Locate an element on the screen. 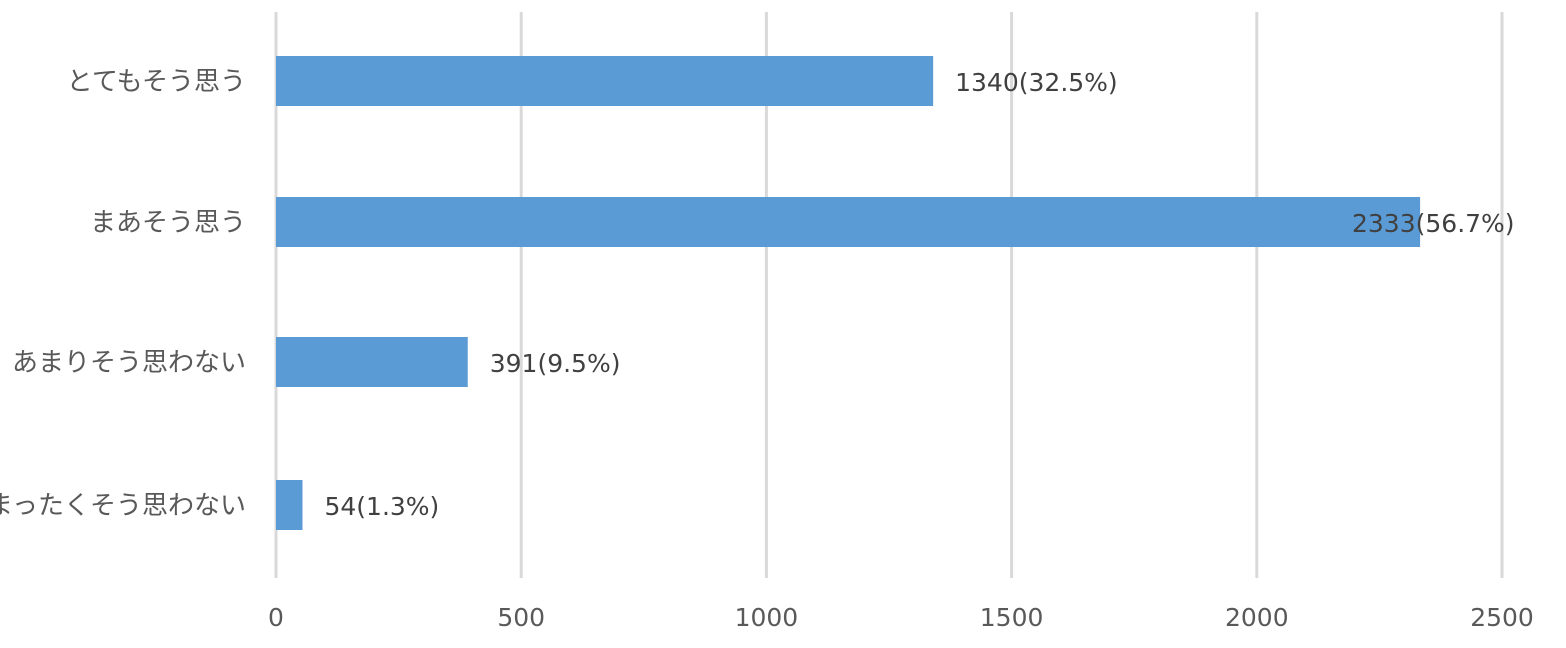 This screenshot has width=1566, height=648. x-tick-label-2000: 2000 is located at coordinates (1257, 617).